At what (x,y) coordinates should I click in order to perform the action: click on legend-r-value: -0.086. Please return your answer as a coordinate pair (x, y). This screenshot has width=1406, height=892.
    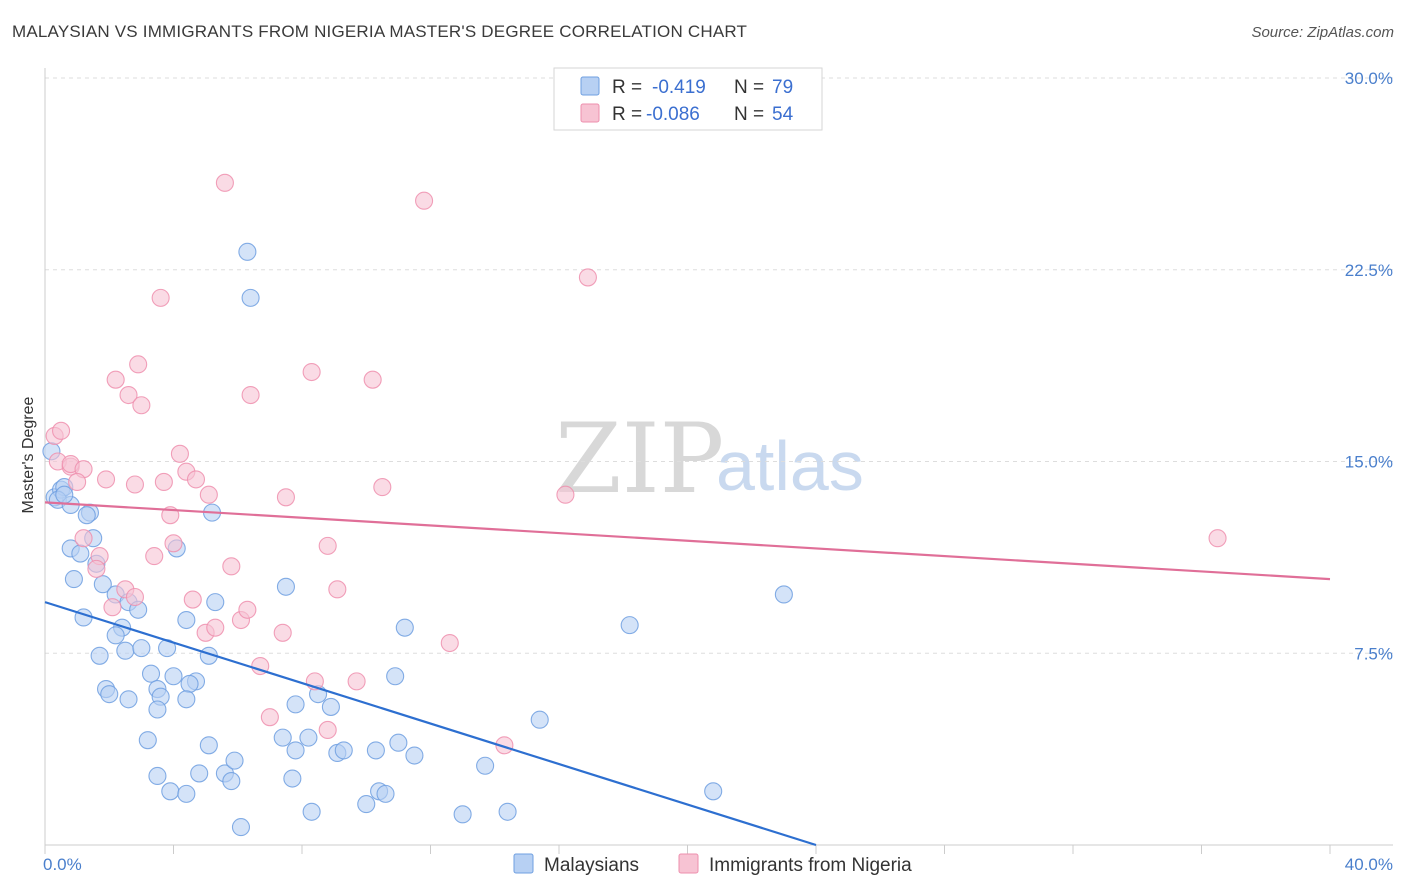
    Looking at the image, I should click on (673, 114).